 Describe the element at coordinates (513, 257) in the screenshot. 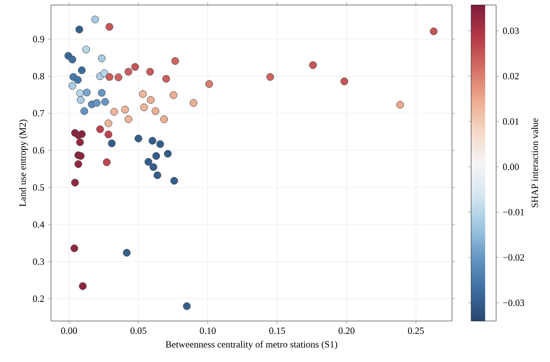

I see `color-bar-label: −0.02` at that location.